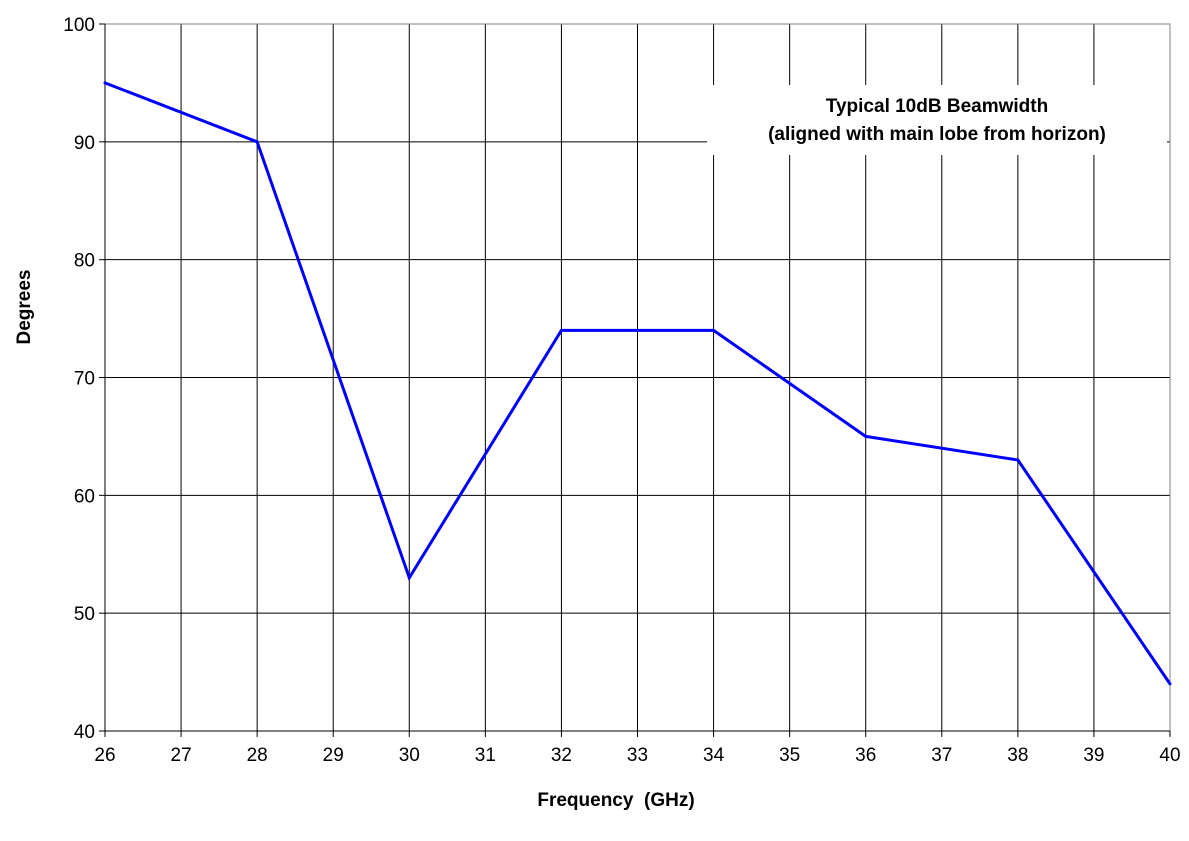 The image size is (1189, 841). What do you see at coordinates (79, 25) in the screenshot?
I see `y-tick-label: 100` at bounding box center [79, 25].